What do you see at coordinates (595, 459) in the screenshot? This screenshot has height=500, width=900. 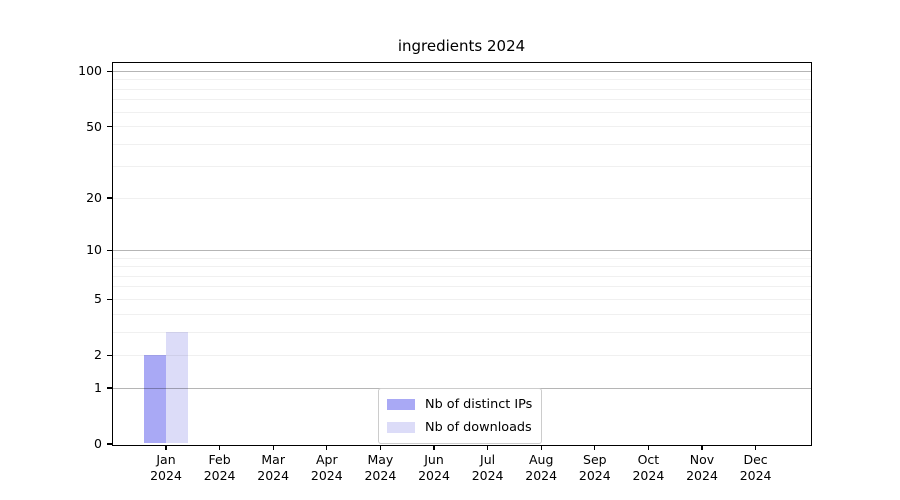 I see `x-tick-label-month: Sep` at bounding box center [595, 459].